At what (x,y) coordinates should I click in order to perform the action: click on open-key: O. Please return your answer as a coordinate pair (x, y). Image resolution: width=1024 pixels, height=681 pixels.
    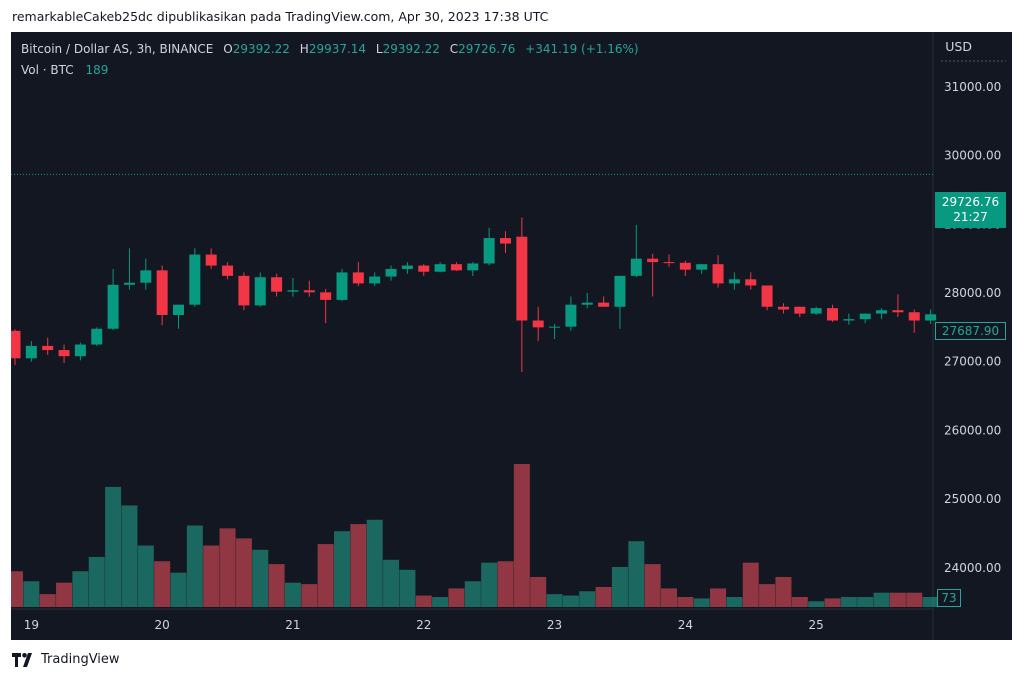
    Looking at the image, I should click on (228, 49).